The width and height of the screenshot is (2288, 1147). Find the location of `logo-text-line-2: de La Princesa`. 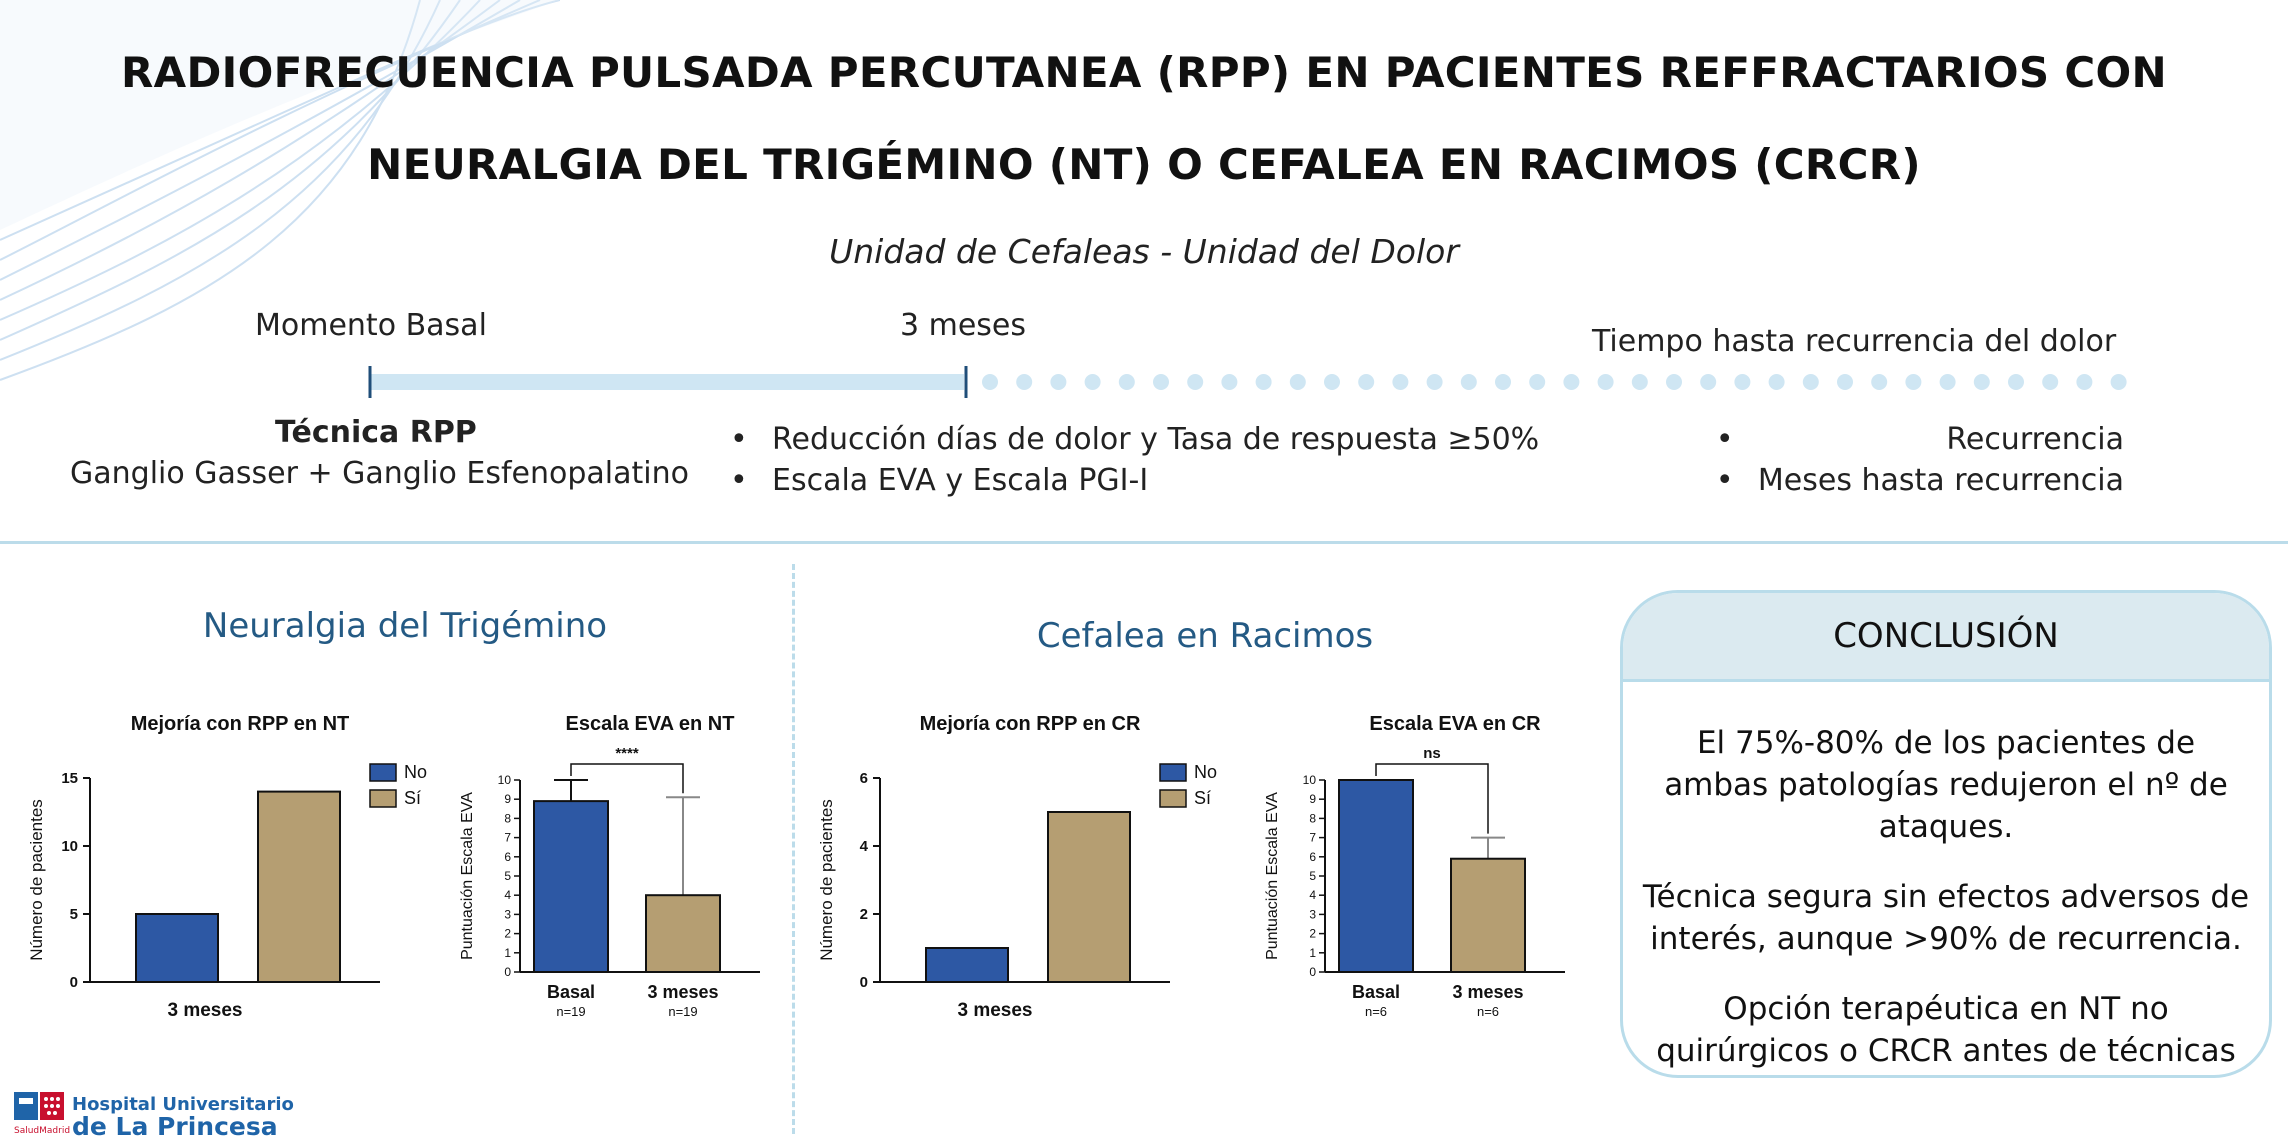

logo-text-line-2: de La Princesa is located at coordinates (175, 1126).